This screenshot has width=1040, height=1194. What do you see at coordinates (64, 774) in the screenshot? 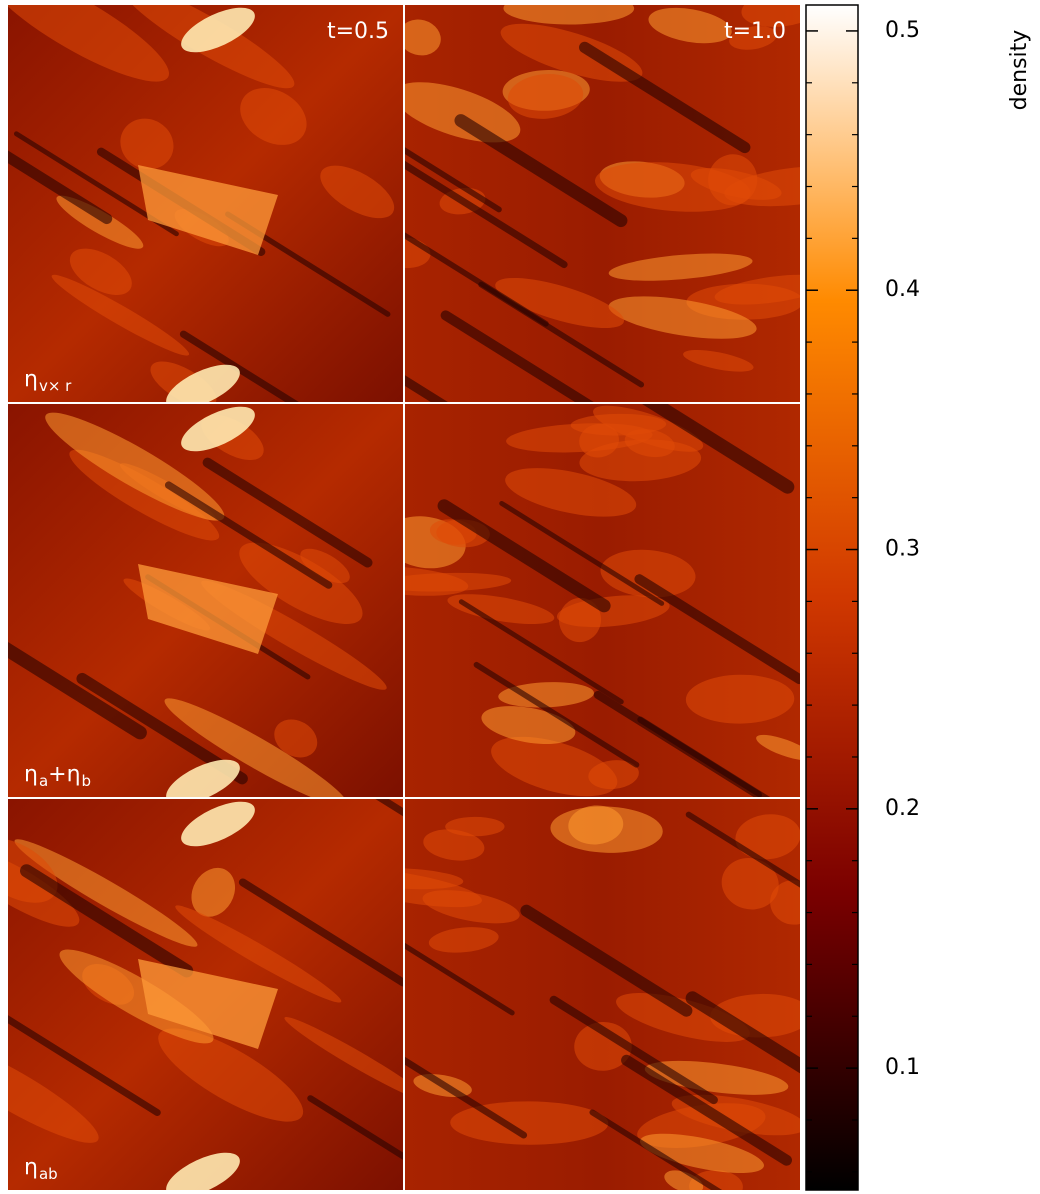
I see `row-label-part: +η` at bounding box center [64, 774].